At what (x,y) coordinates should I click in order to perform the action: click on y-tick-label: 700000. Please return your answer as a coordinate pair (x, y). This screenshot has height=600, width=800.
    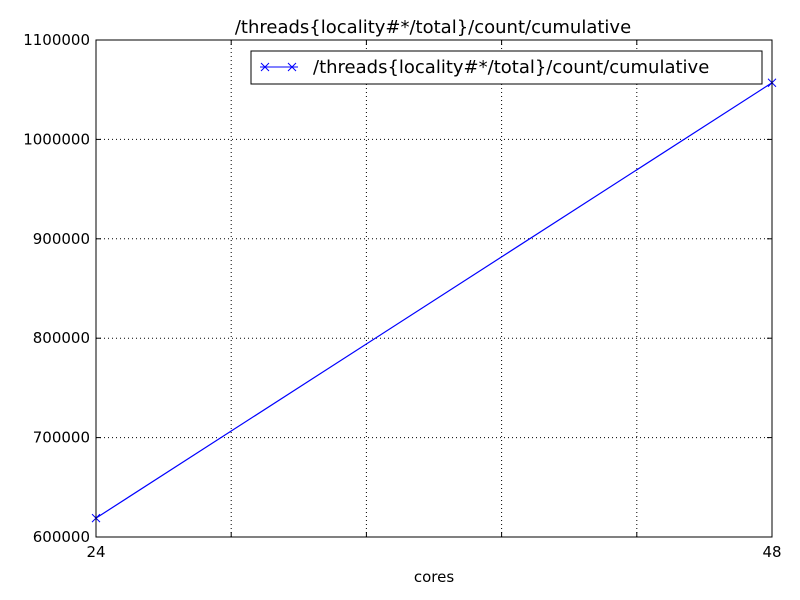
    Looking at the image, I should click on (61, 438).